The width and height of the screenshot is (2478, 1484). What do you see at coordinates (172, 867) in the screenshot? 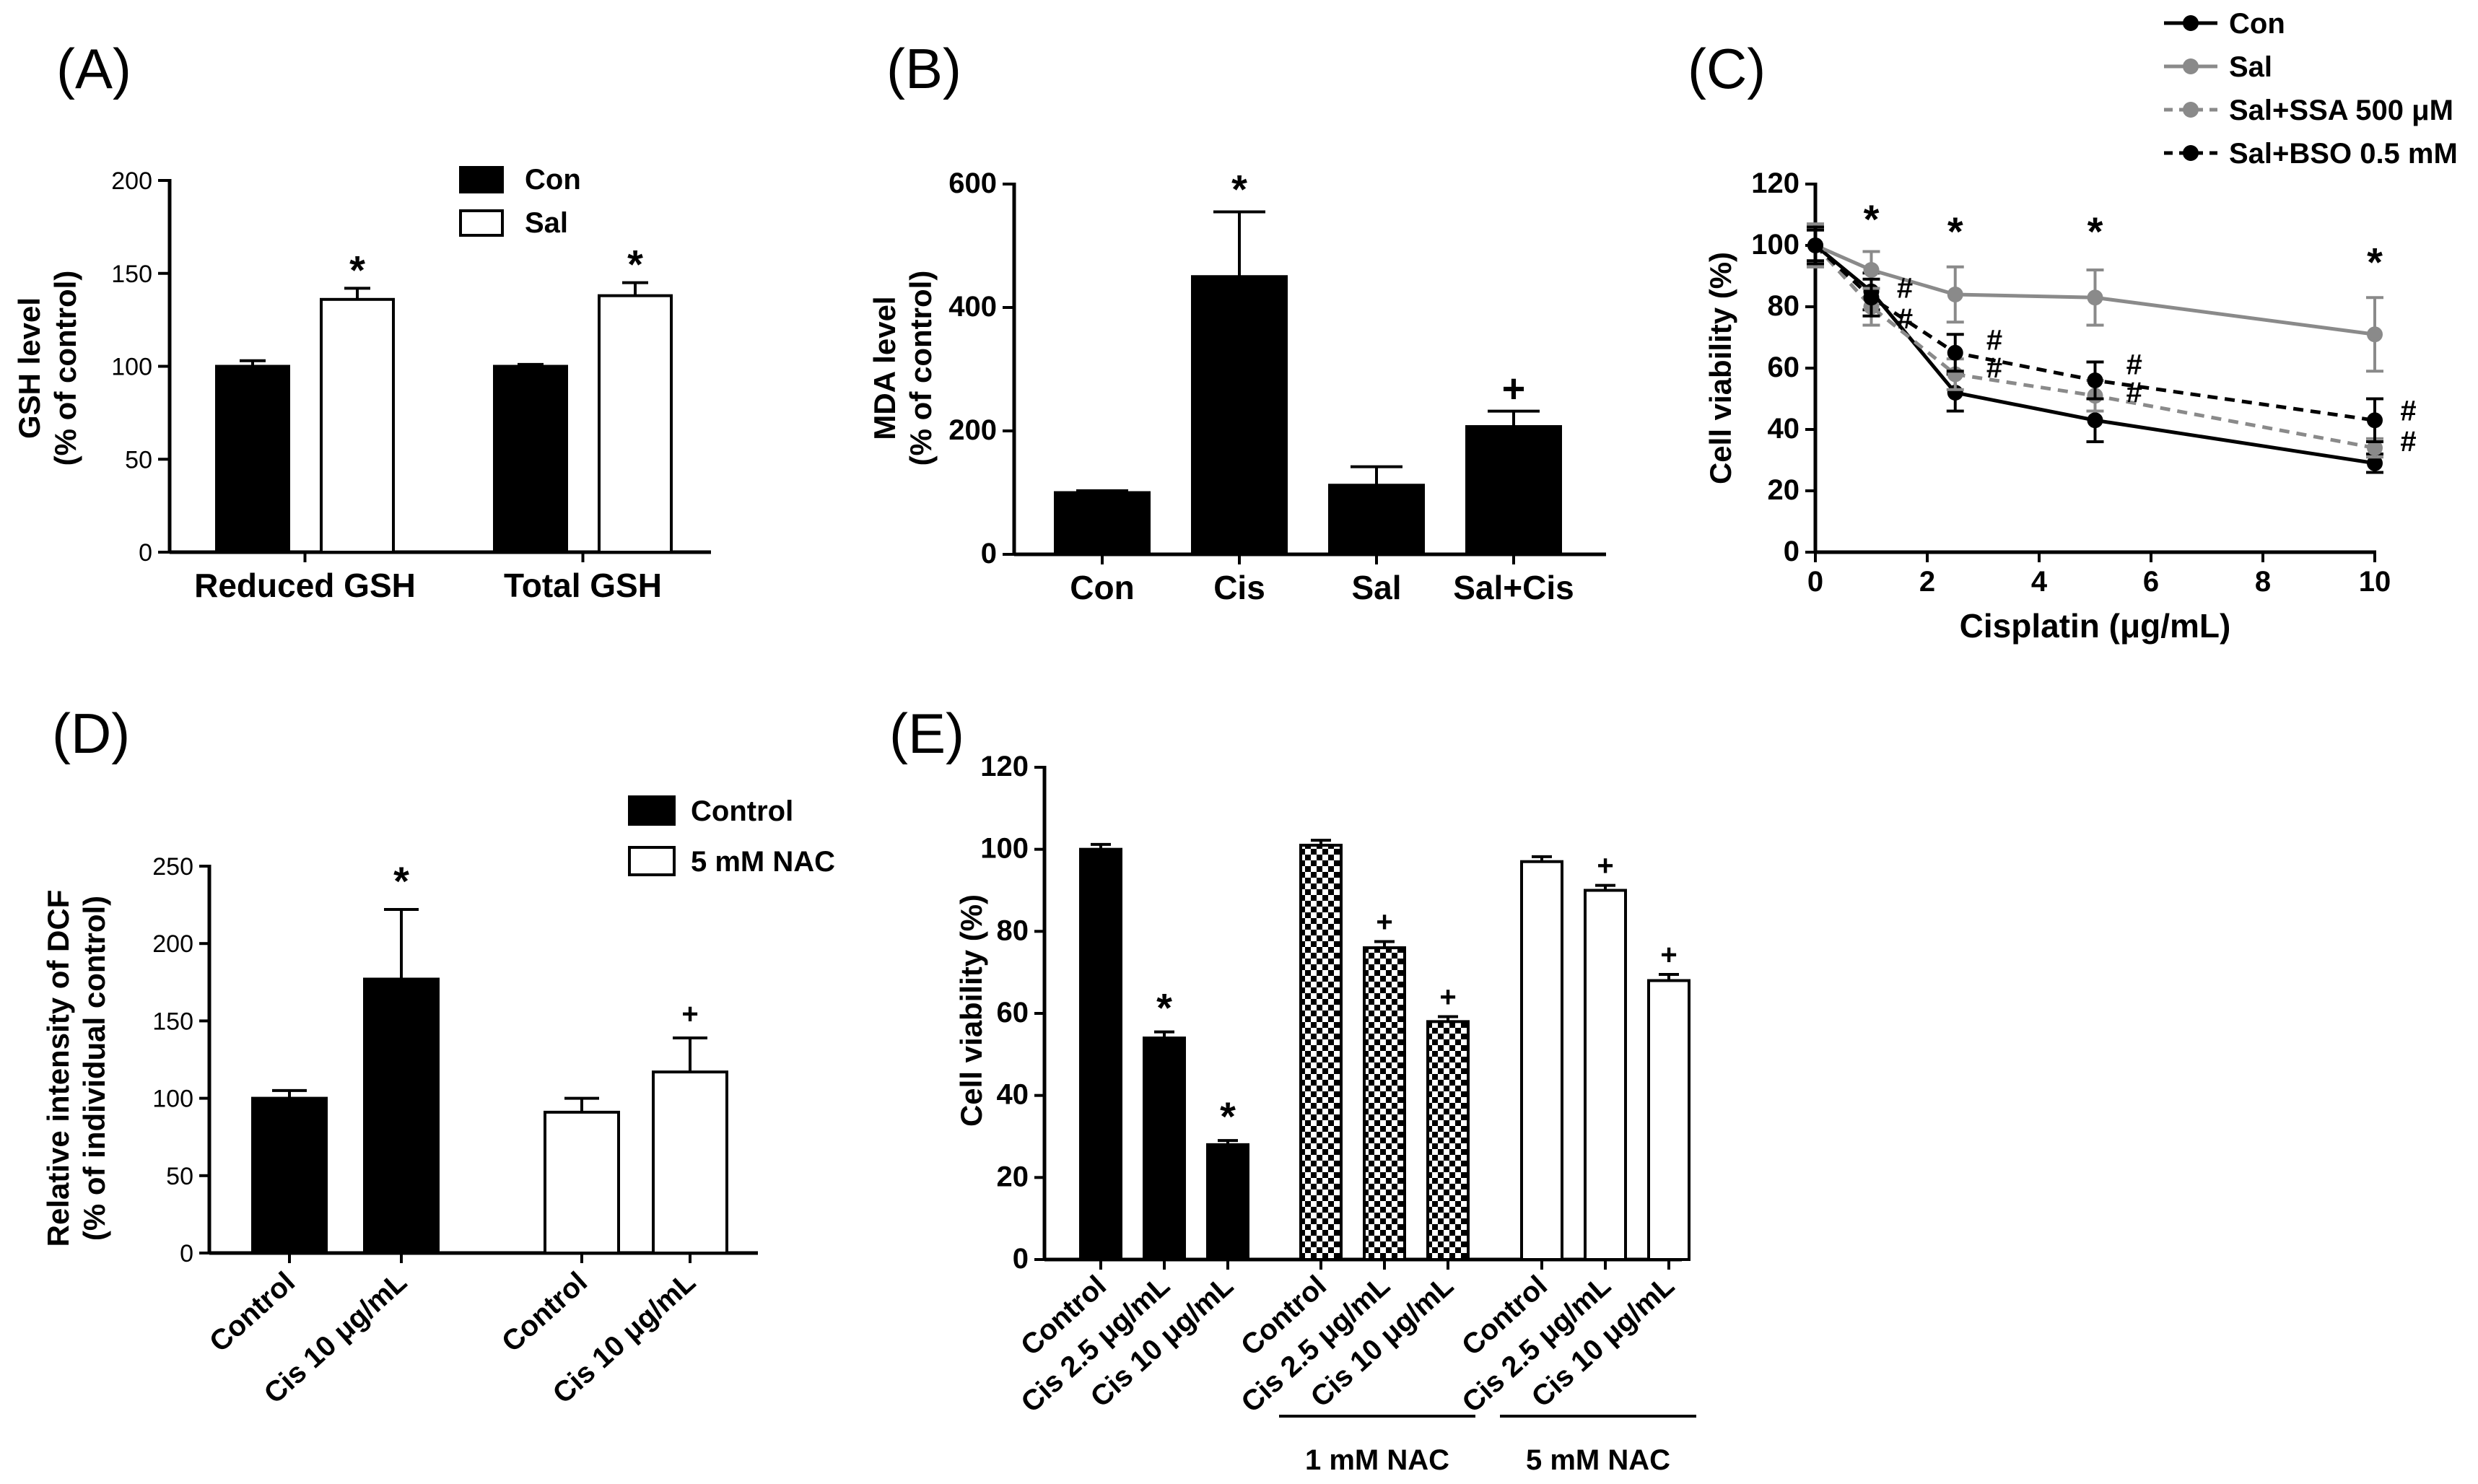
I see `chart-d-ytick-label: 250` at bounding box center [172, 867].